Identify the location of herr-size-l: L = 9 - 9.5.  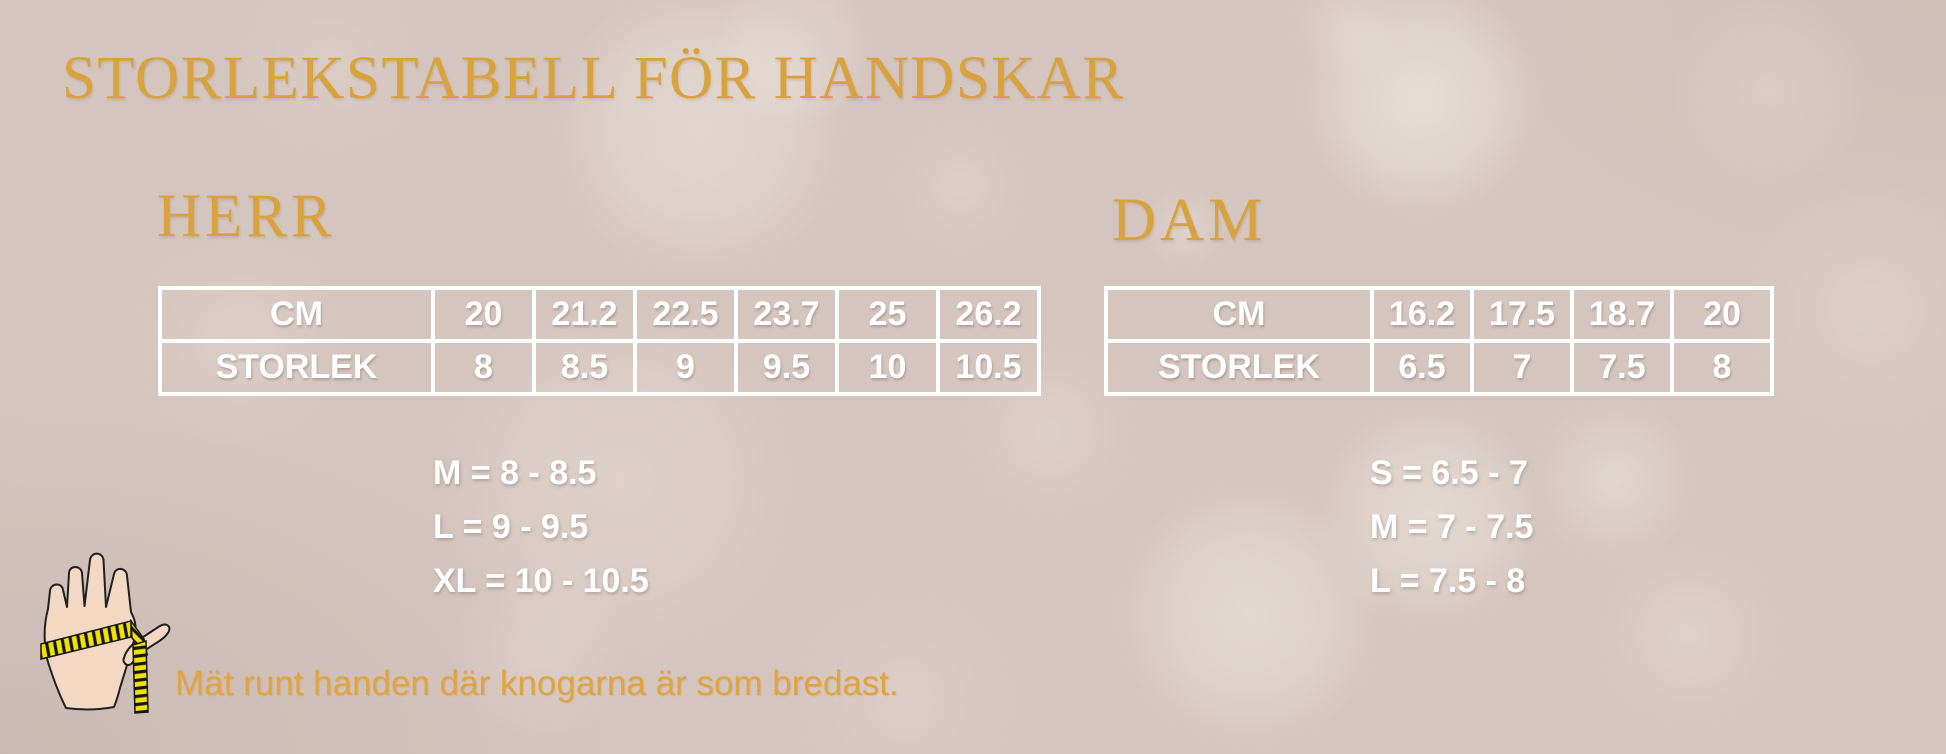
(511, 527).